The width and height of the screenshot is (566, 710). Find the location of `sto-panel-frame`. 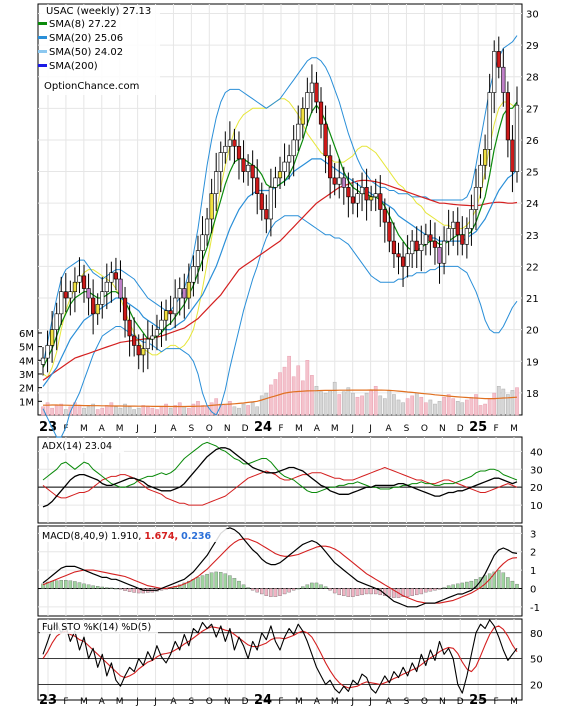

sto-panel-frame is located at coordinates (280, 659).